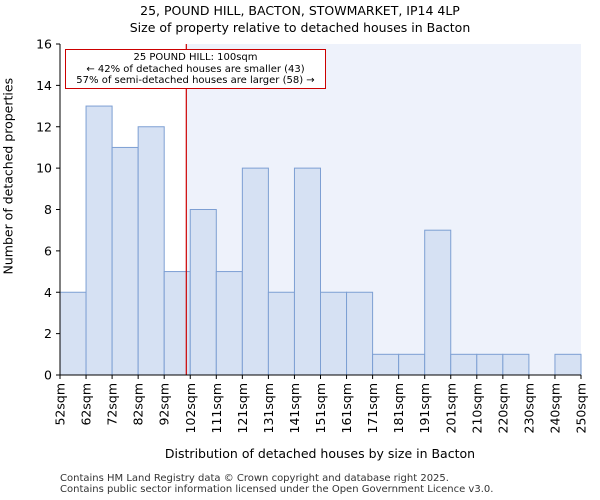 The width and height of the screenshot is (600, 500). What do you see at coordinates (48, 209) in the screenshot?
I see `y-tick-label-8: 8` at bounding box center [48, 209].